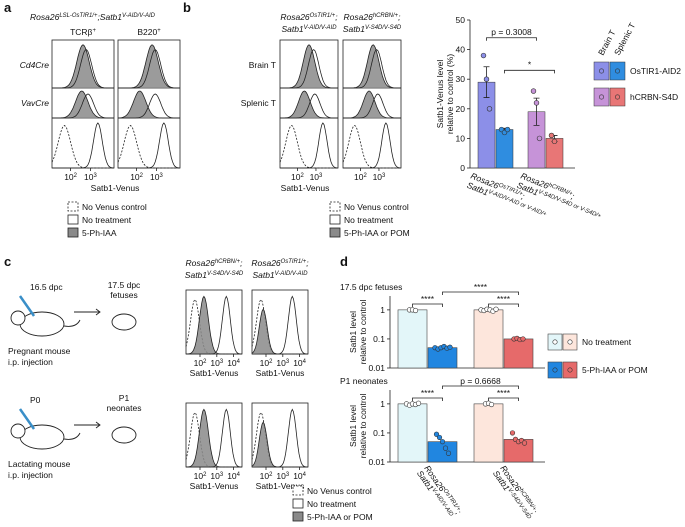 The image size is (685, 527). I want to click on annotation: *, so click(530, 64).